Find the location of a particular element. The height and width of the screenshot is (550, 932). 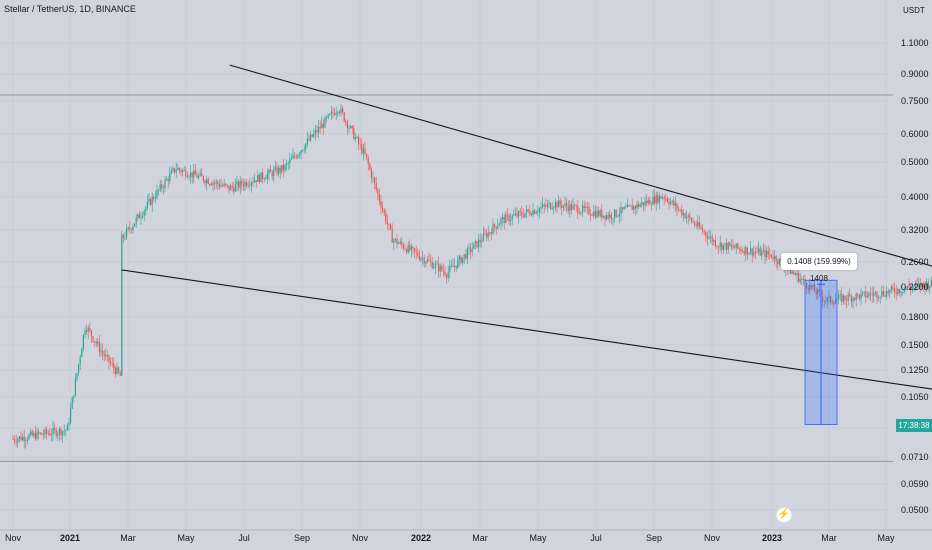

price-tick-label: 0.5000 is located at coordinates (915, 162).